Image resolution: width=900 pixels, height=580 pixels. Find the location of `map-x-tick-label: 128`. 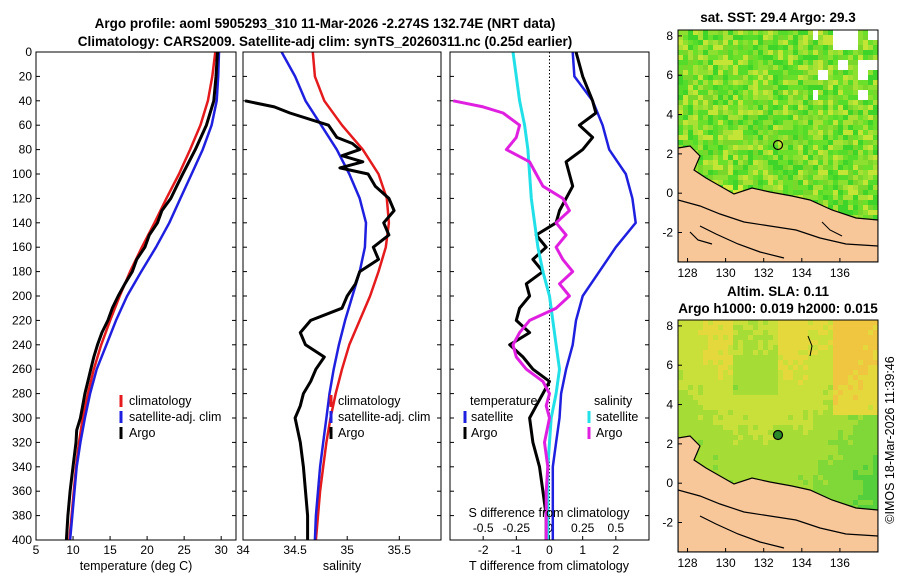

map-x-tick-label: 128 is located at coordinates (688, 273).